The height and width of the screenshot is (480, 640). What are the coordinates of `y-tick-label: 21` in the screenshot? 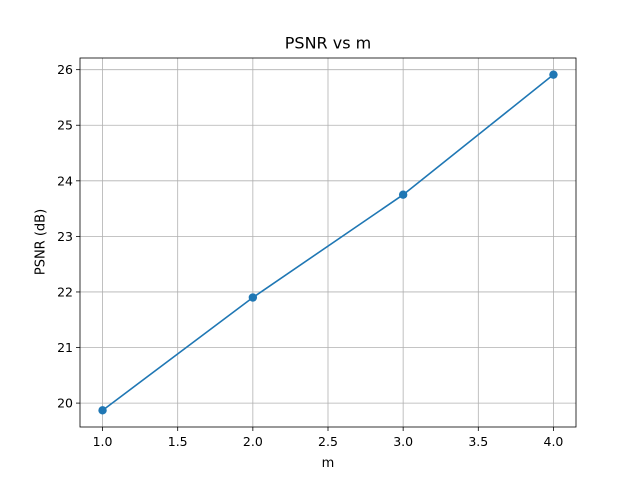 It's located at (65, 347).